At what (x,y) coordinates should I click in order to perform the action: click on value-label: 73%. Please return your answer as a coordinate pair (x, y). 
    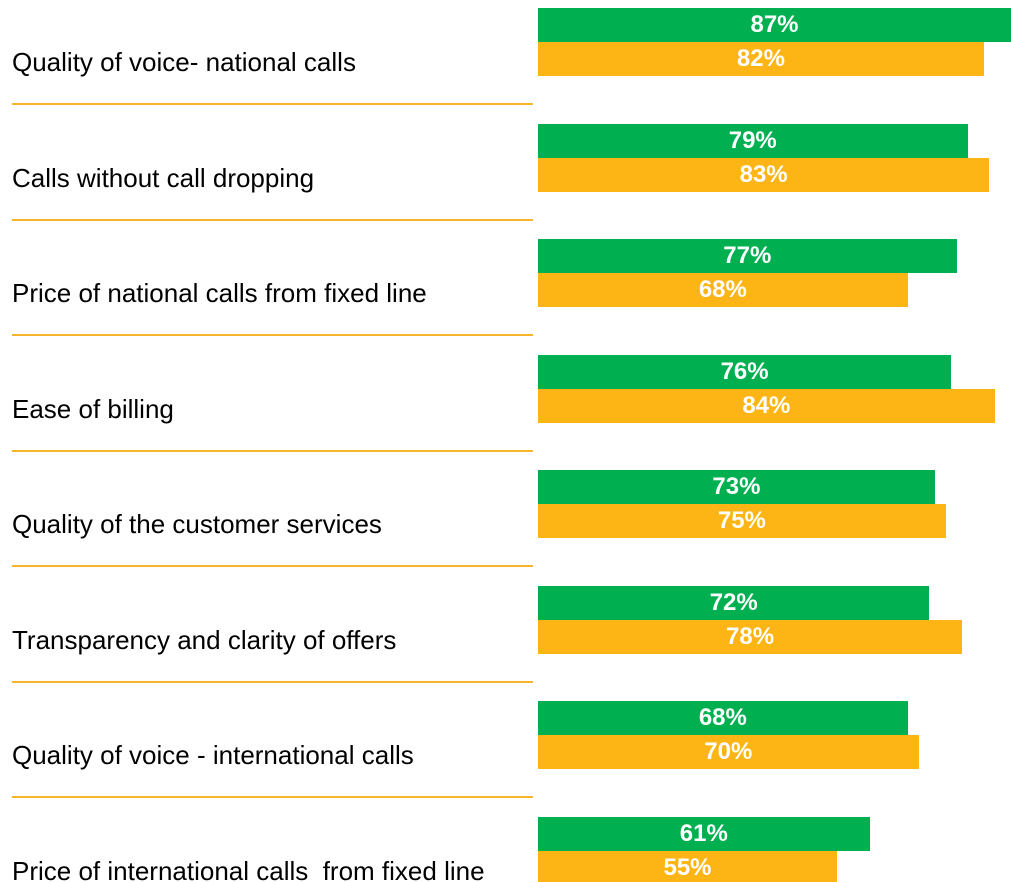
    Looking at the image, I should click on (736, 486).